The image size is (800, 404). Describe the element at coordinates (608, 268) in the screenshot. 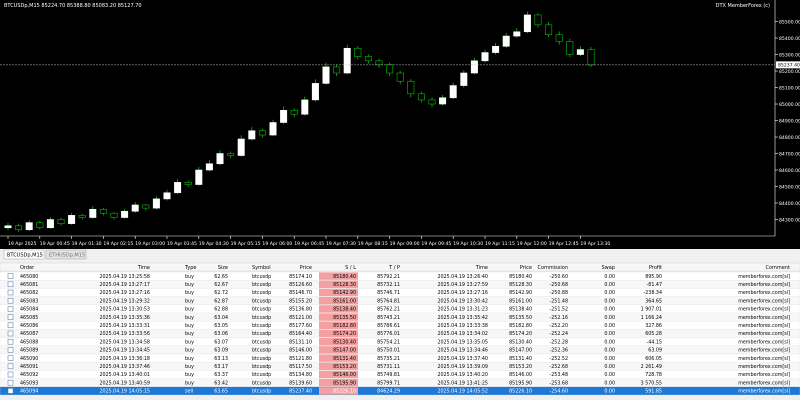

I see `column-header: Swap` at that location.